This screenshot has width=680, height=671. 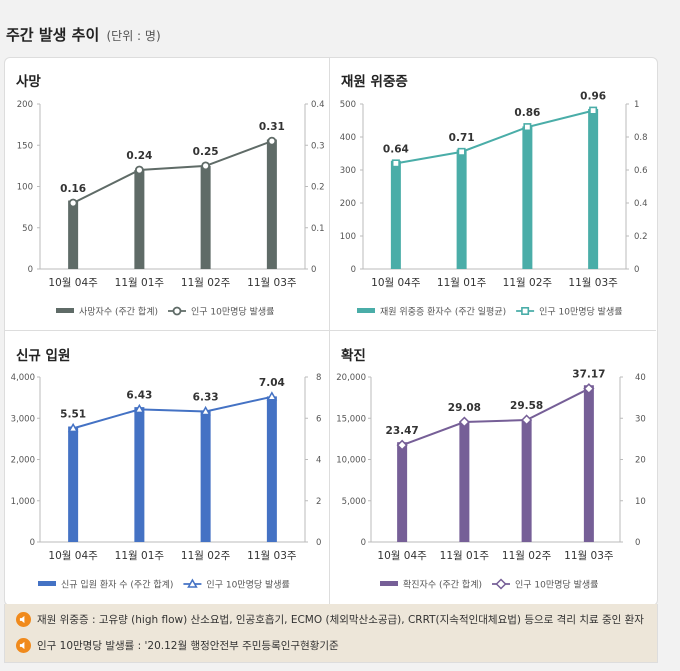 I want to click on tick-label-right: 2, so click(x=318, y=502).